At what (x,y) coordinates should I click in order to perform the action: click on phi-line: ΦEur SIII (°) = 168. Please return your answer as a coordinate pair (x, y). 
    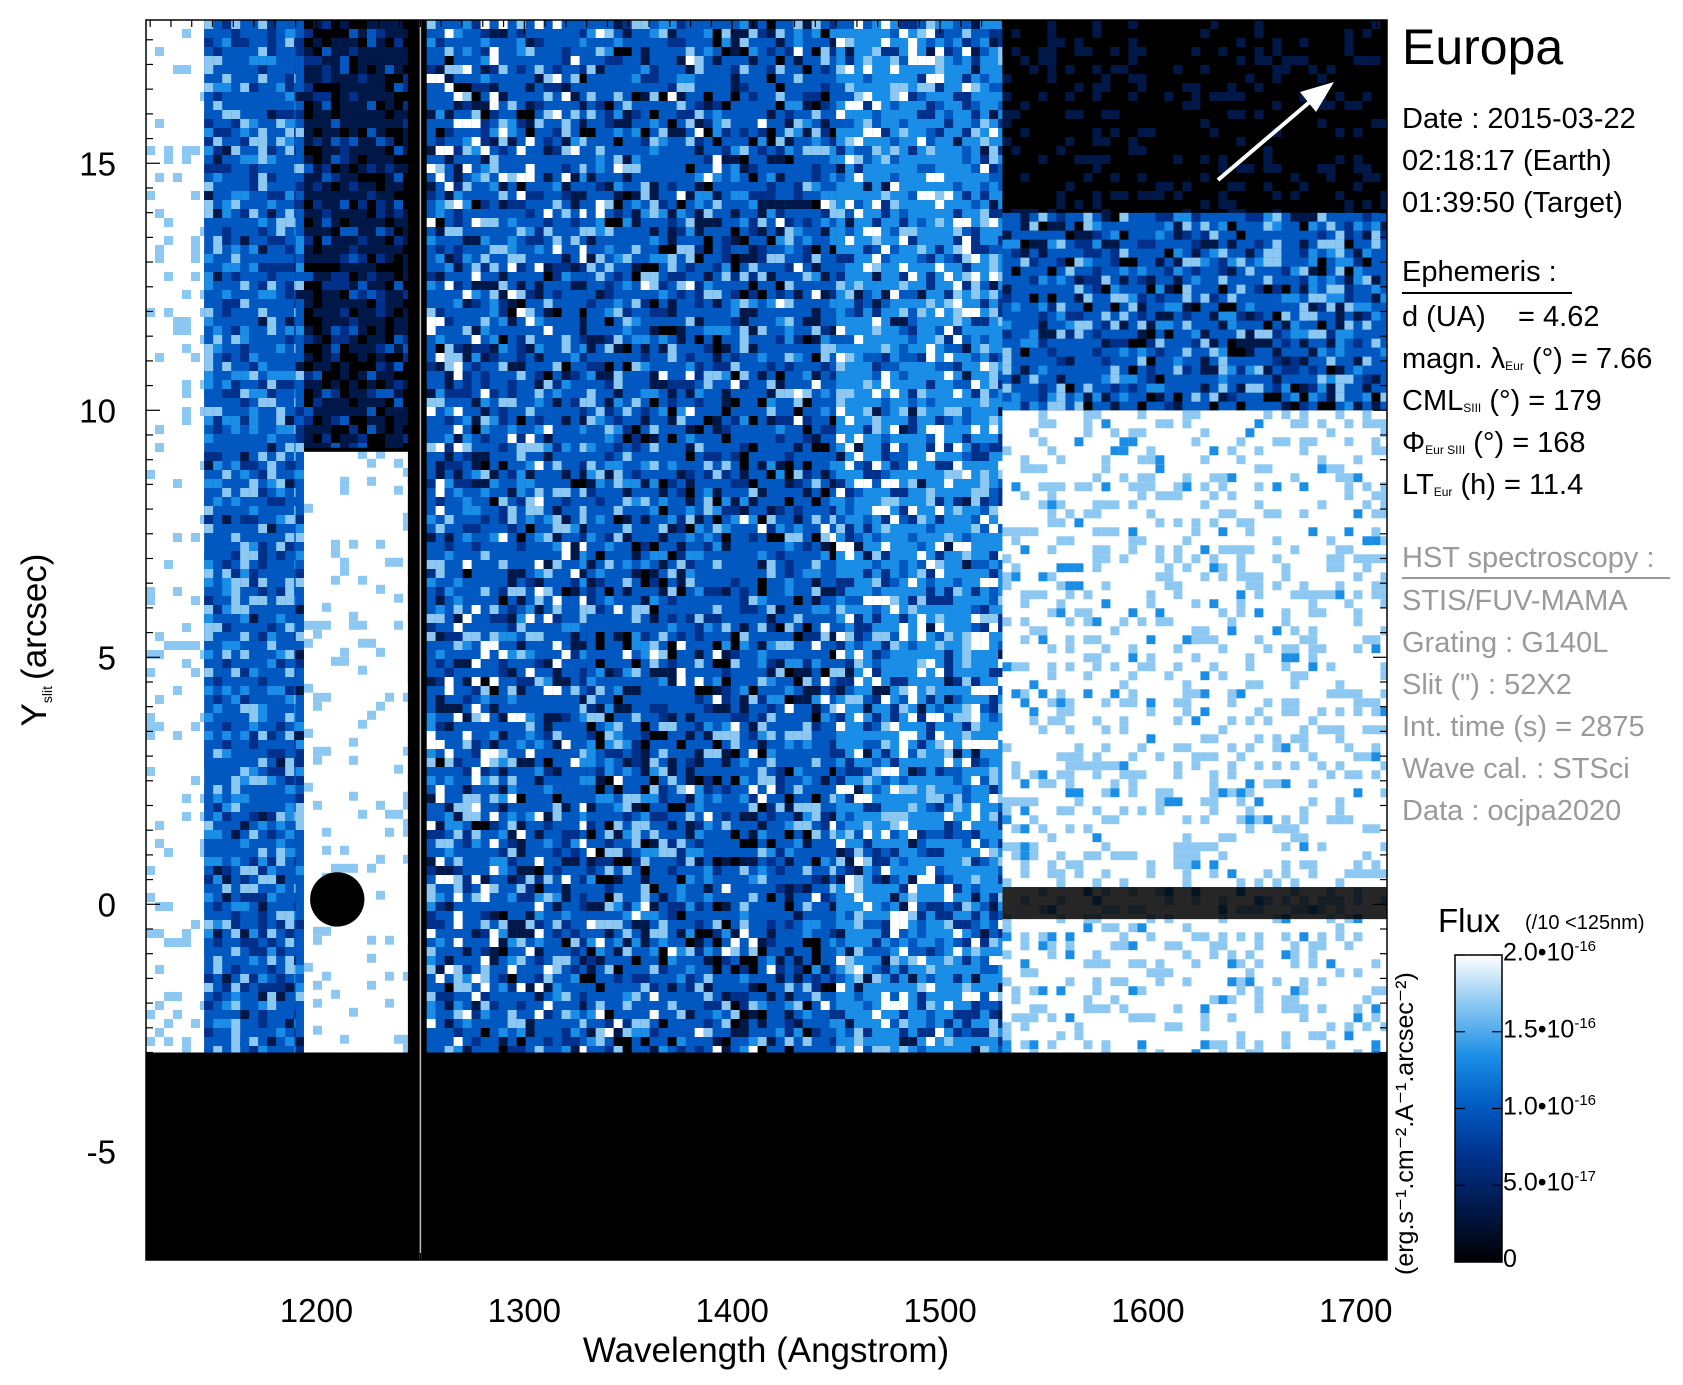
    Looking at the image, I should click on (1494, 443).